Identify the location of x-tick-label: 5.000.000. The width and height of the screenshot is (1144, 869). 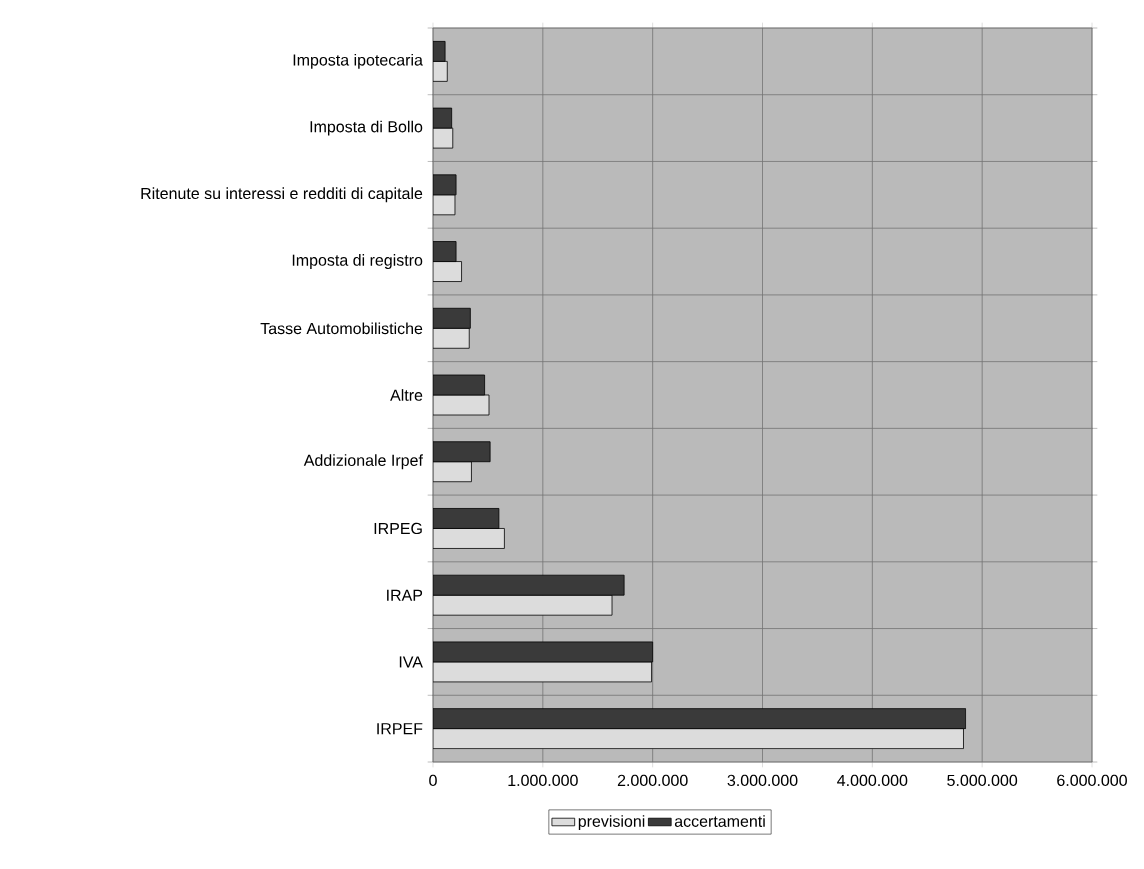
(982, 780).